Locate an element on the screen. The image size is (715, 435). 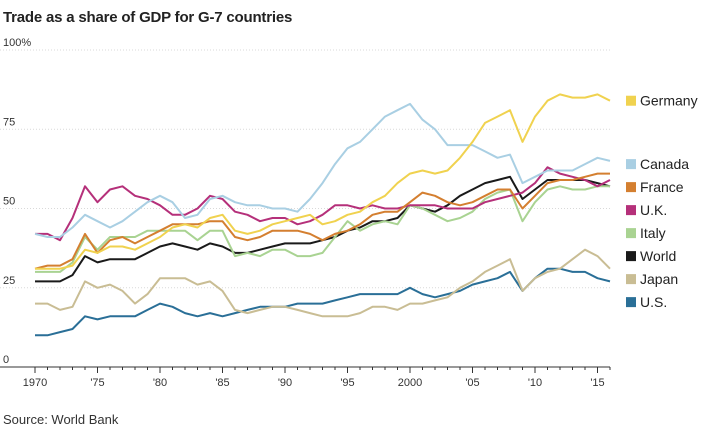
x-tick-label: '10 is located at coordinates (535, 383).